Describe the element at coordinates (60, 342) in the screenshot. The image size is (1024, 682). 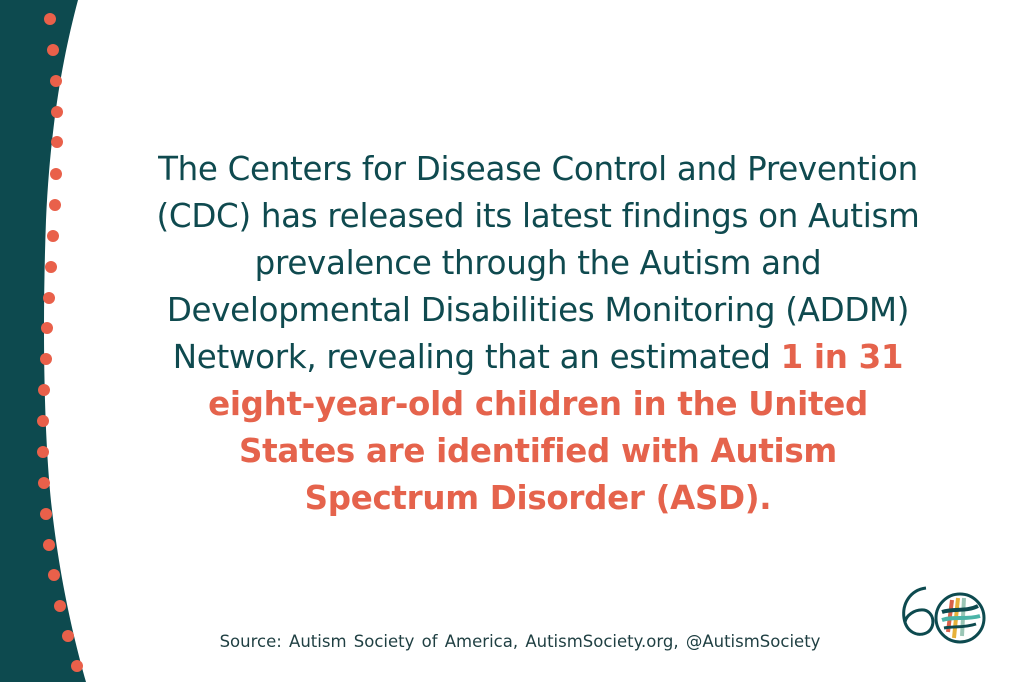
I see `dot-border` at that location.